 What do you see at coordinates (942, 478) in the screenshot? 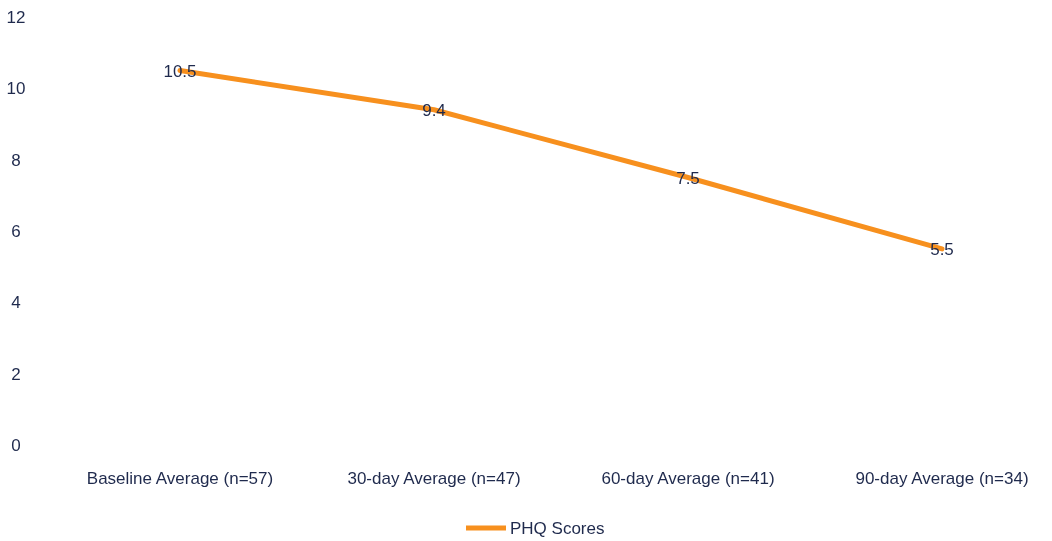
I see `x-tick-label: 90-day Average (n=34)` at bounding box center [942, 478].